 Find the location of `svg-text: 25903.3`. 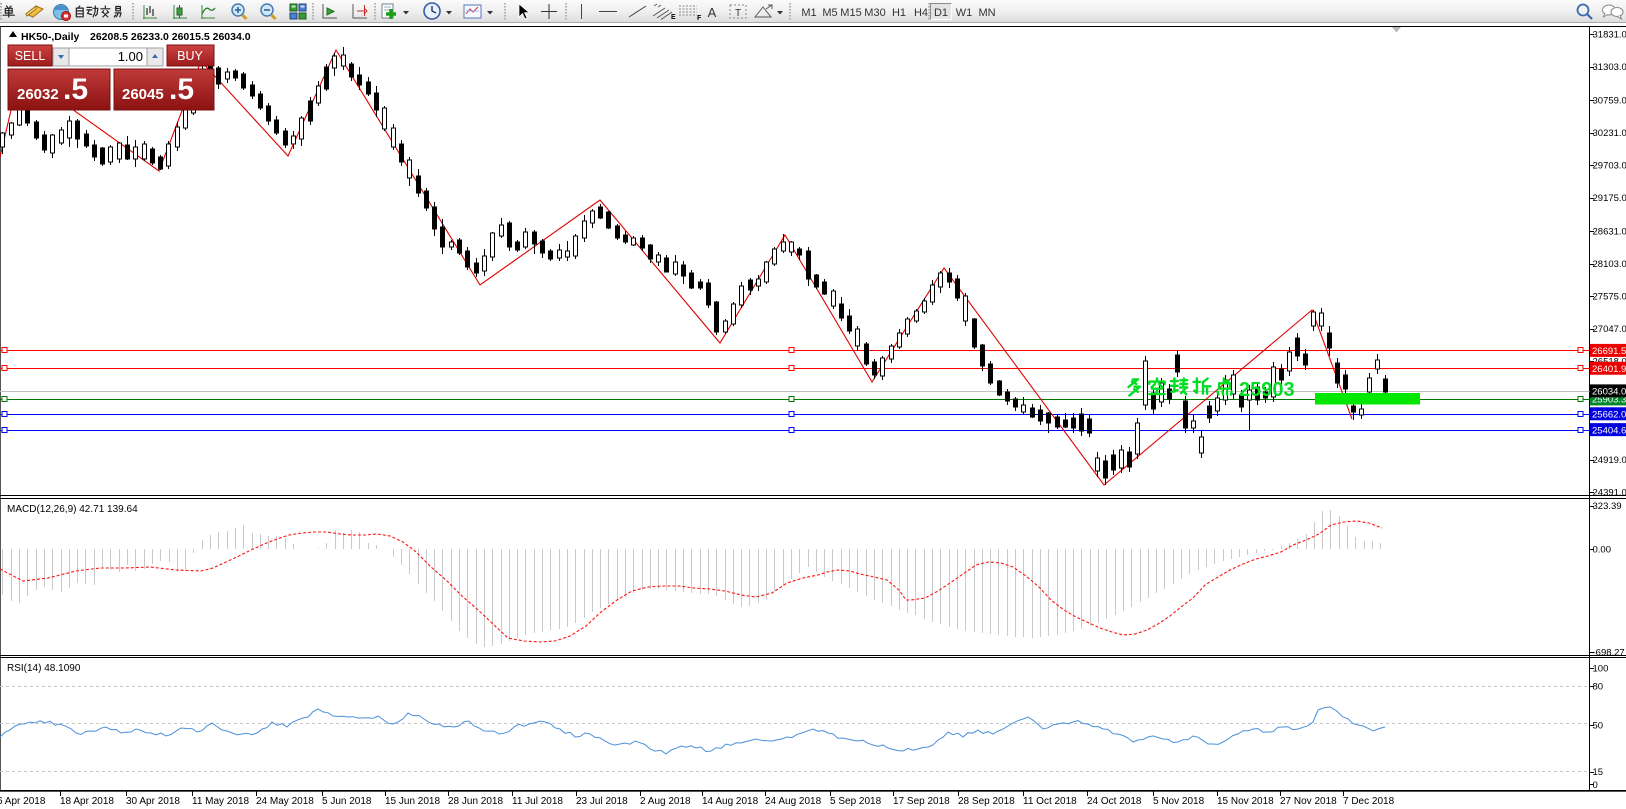

svg-text: 25903.3 is located at coordinates (1609, 400).